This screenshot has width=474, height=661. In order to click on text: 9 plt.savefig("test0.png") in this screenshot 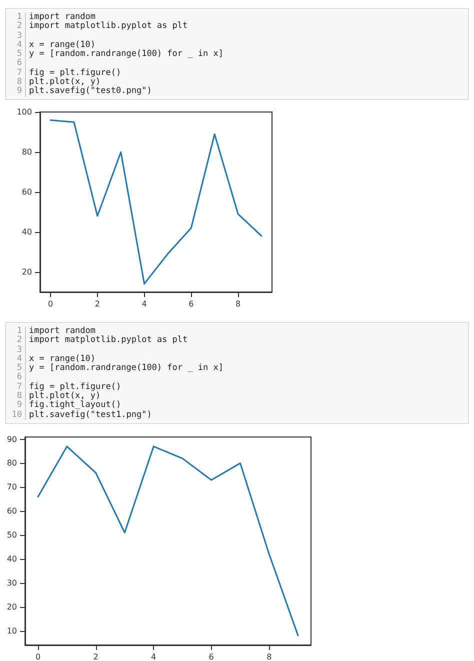, I will do `click(84, 91)`.